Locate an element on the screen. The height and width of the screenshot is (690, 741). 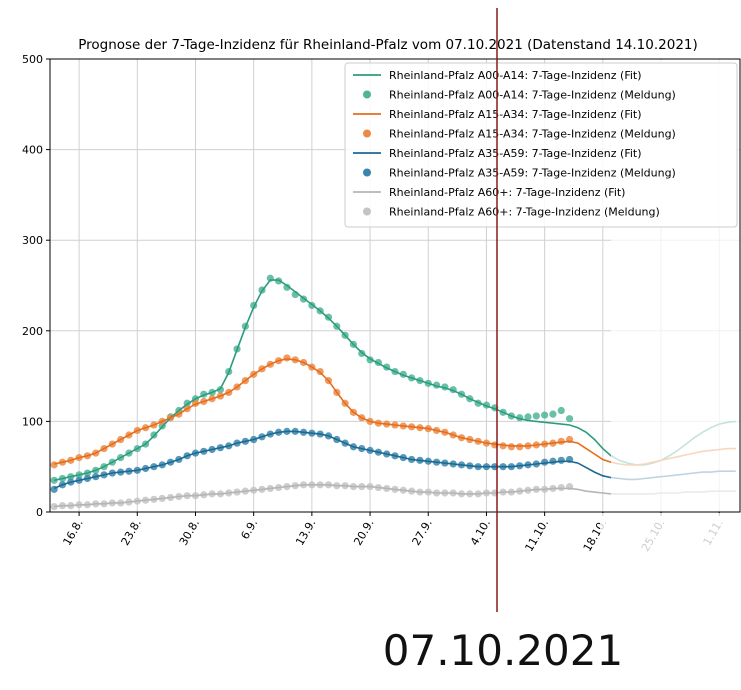
x-tick-label: 4.10. is located at coordinates (480, 532).